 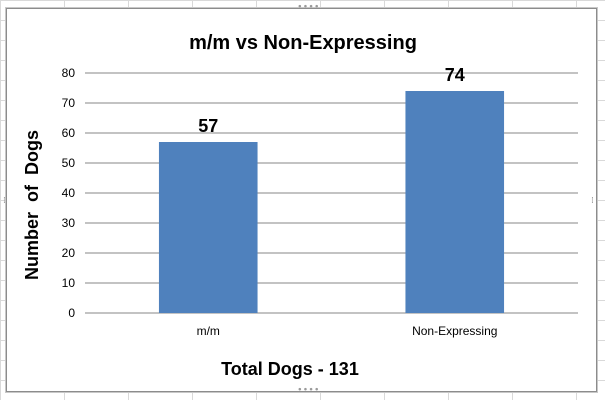 What do you see at coordinates (331, 100) in the screenshot?
I see `data-labels: 57 74` at bounding box center [331, 100].